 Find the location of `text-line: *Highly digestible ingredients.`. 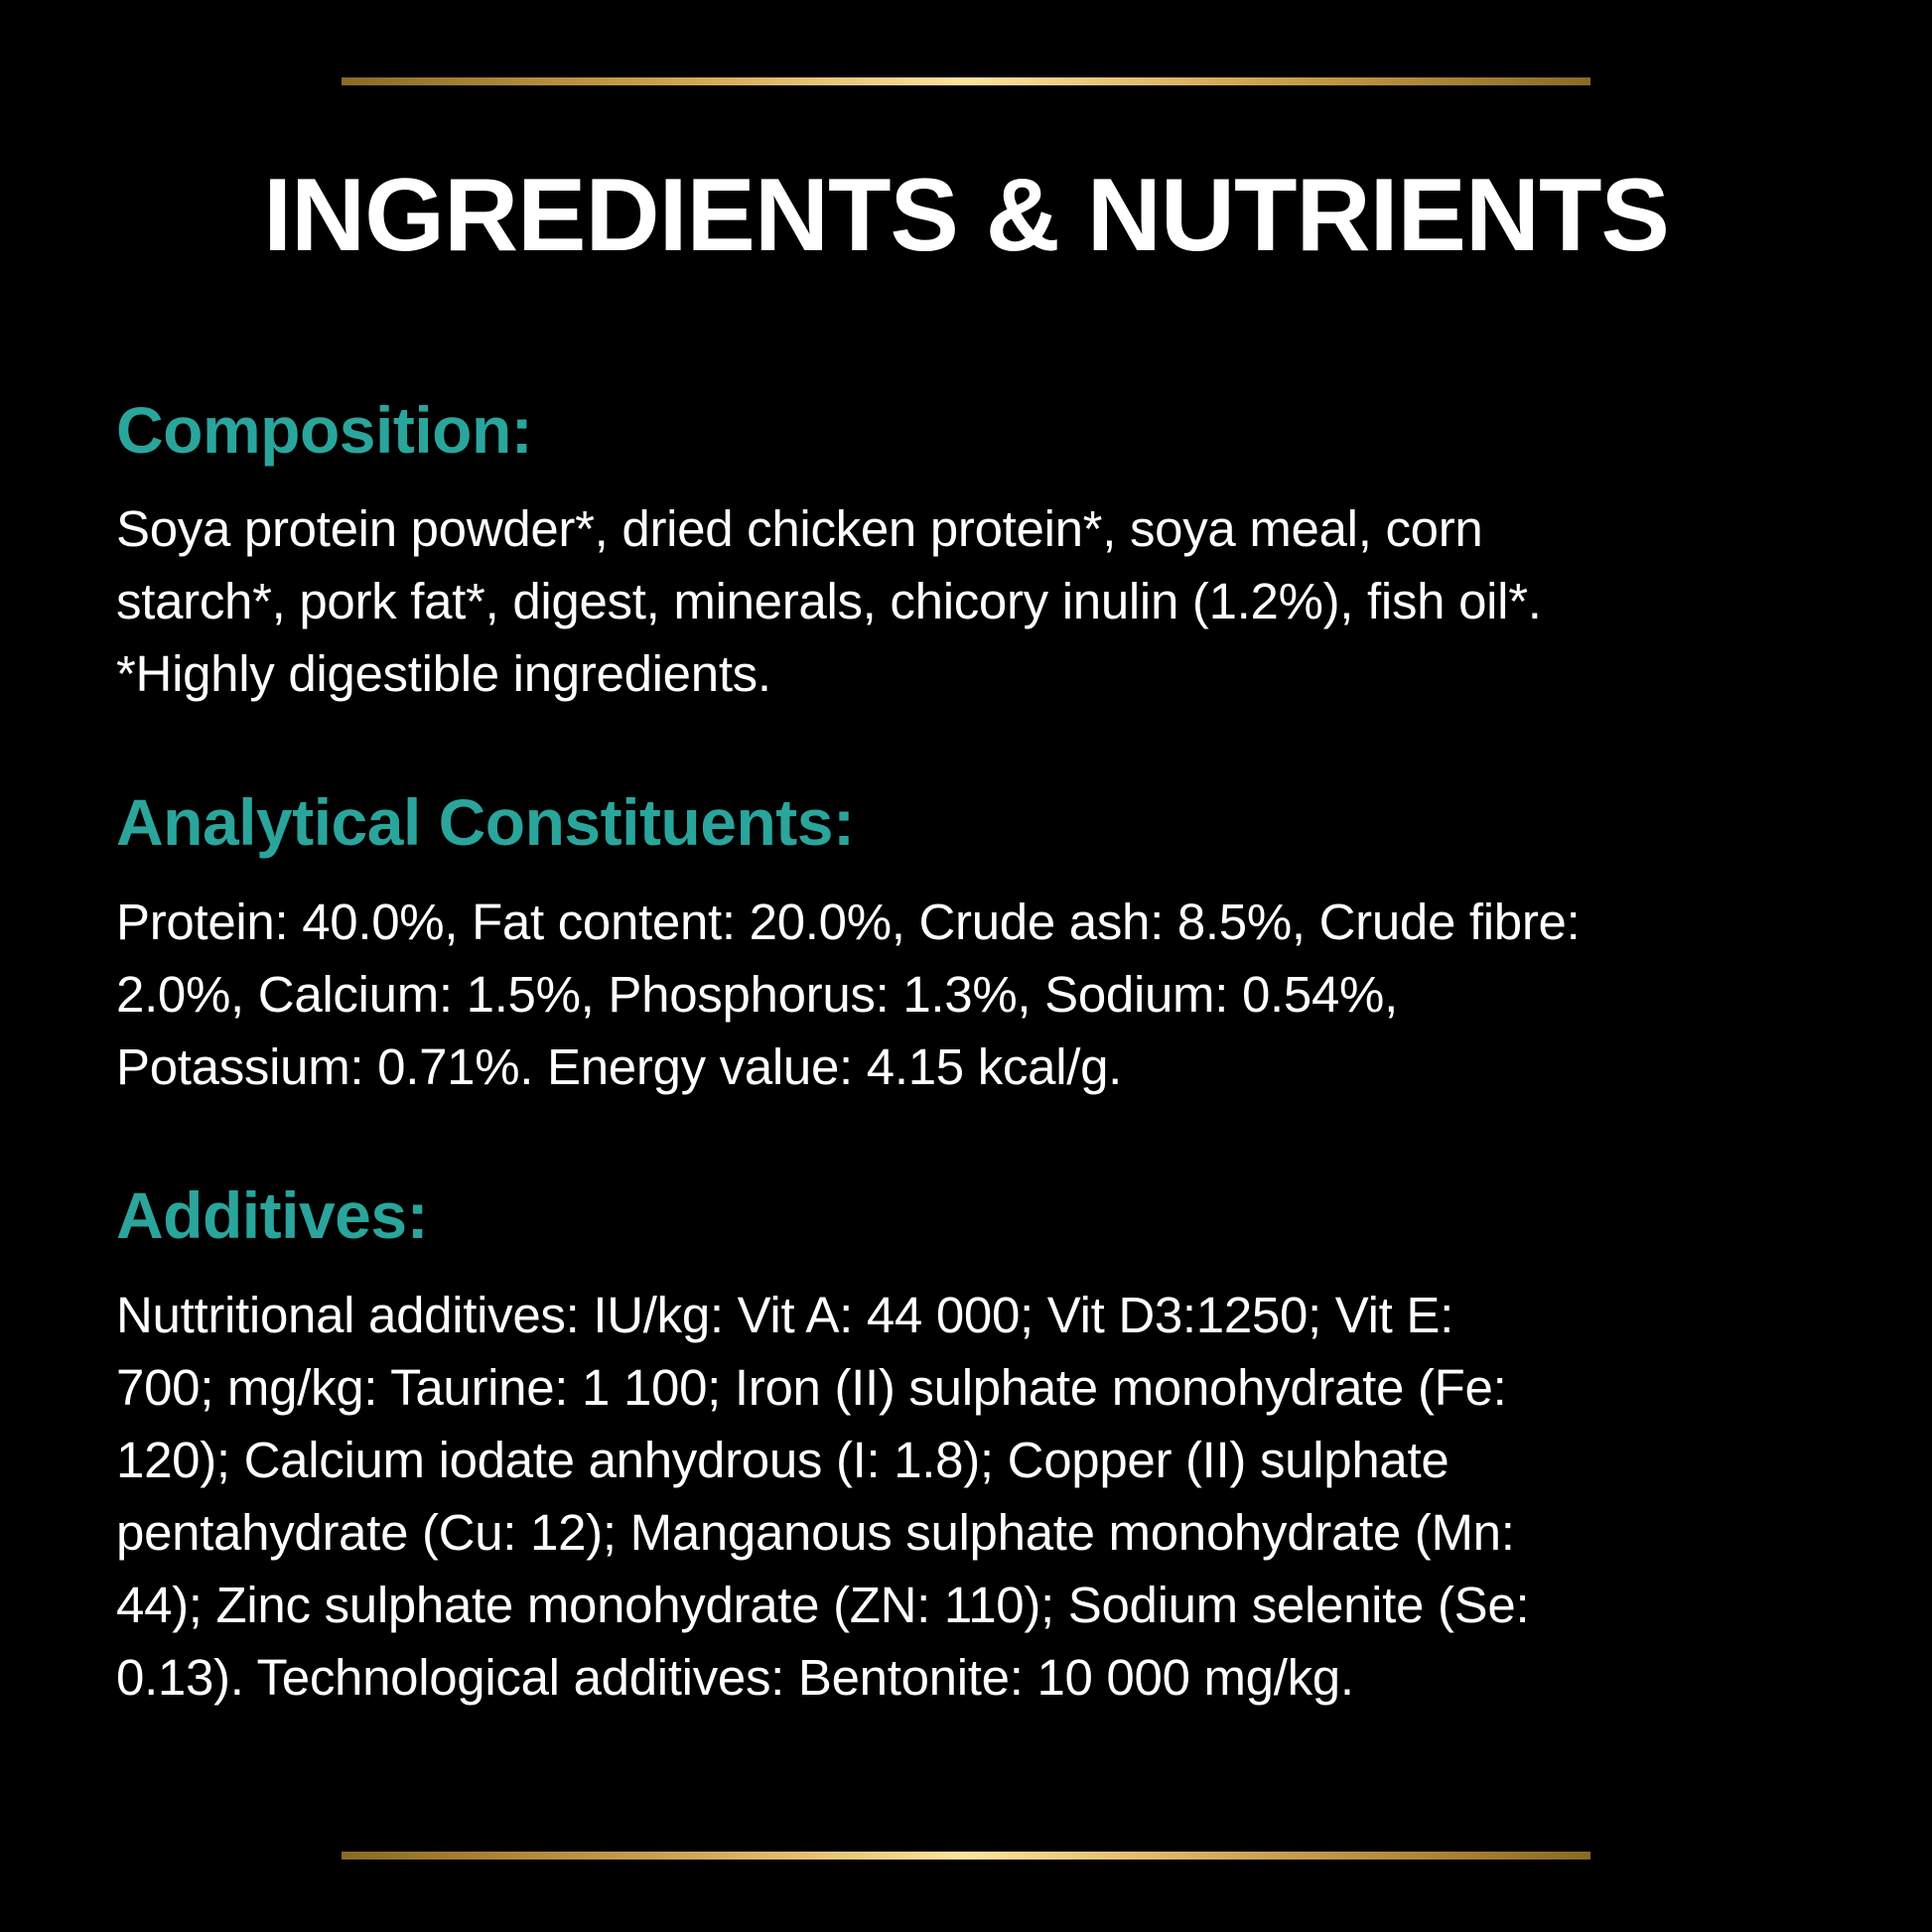

text-line: *Highly digestible ingredients. is located at coordinates (444, 674).